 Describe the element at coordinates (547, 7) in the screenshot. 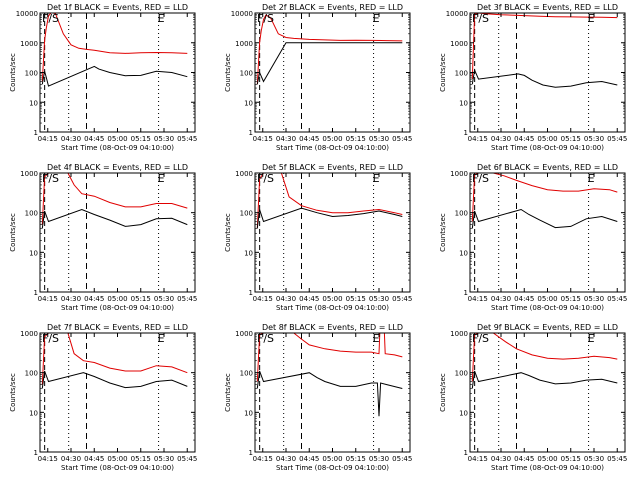

I see `panel-title: Det 3f BLACK = Events, RED = LLD` at that location.